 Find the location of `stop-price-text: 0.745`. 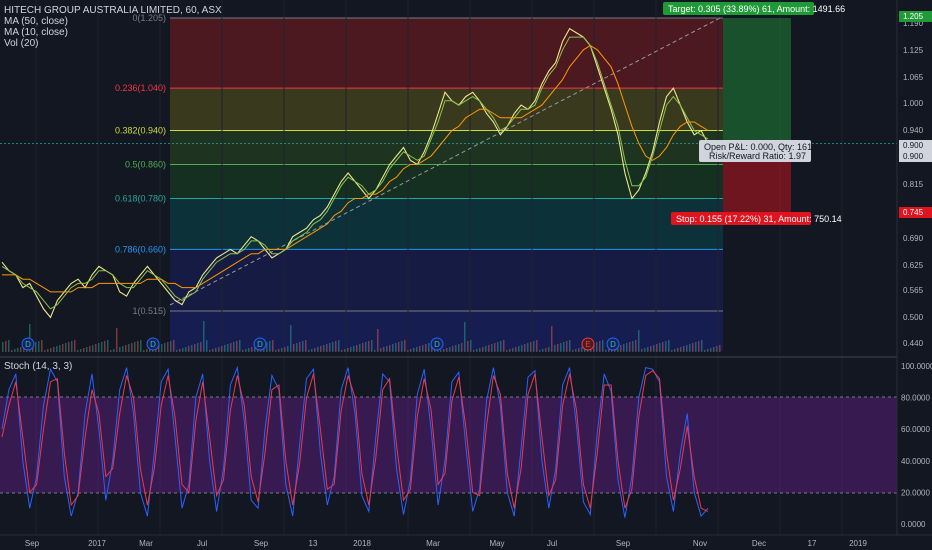

stop-price-text: 0.745 is located at coordinates (913, 212).